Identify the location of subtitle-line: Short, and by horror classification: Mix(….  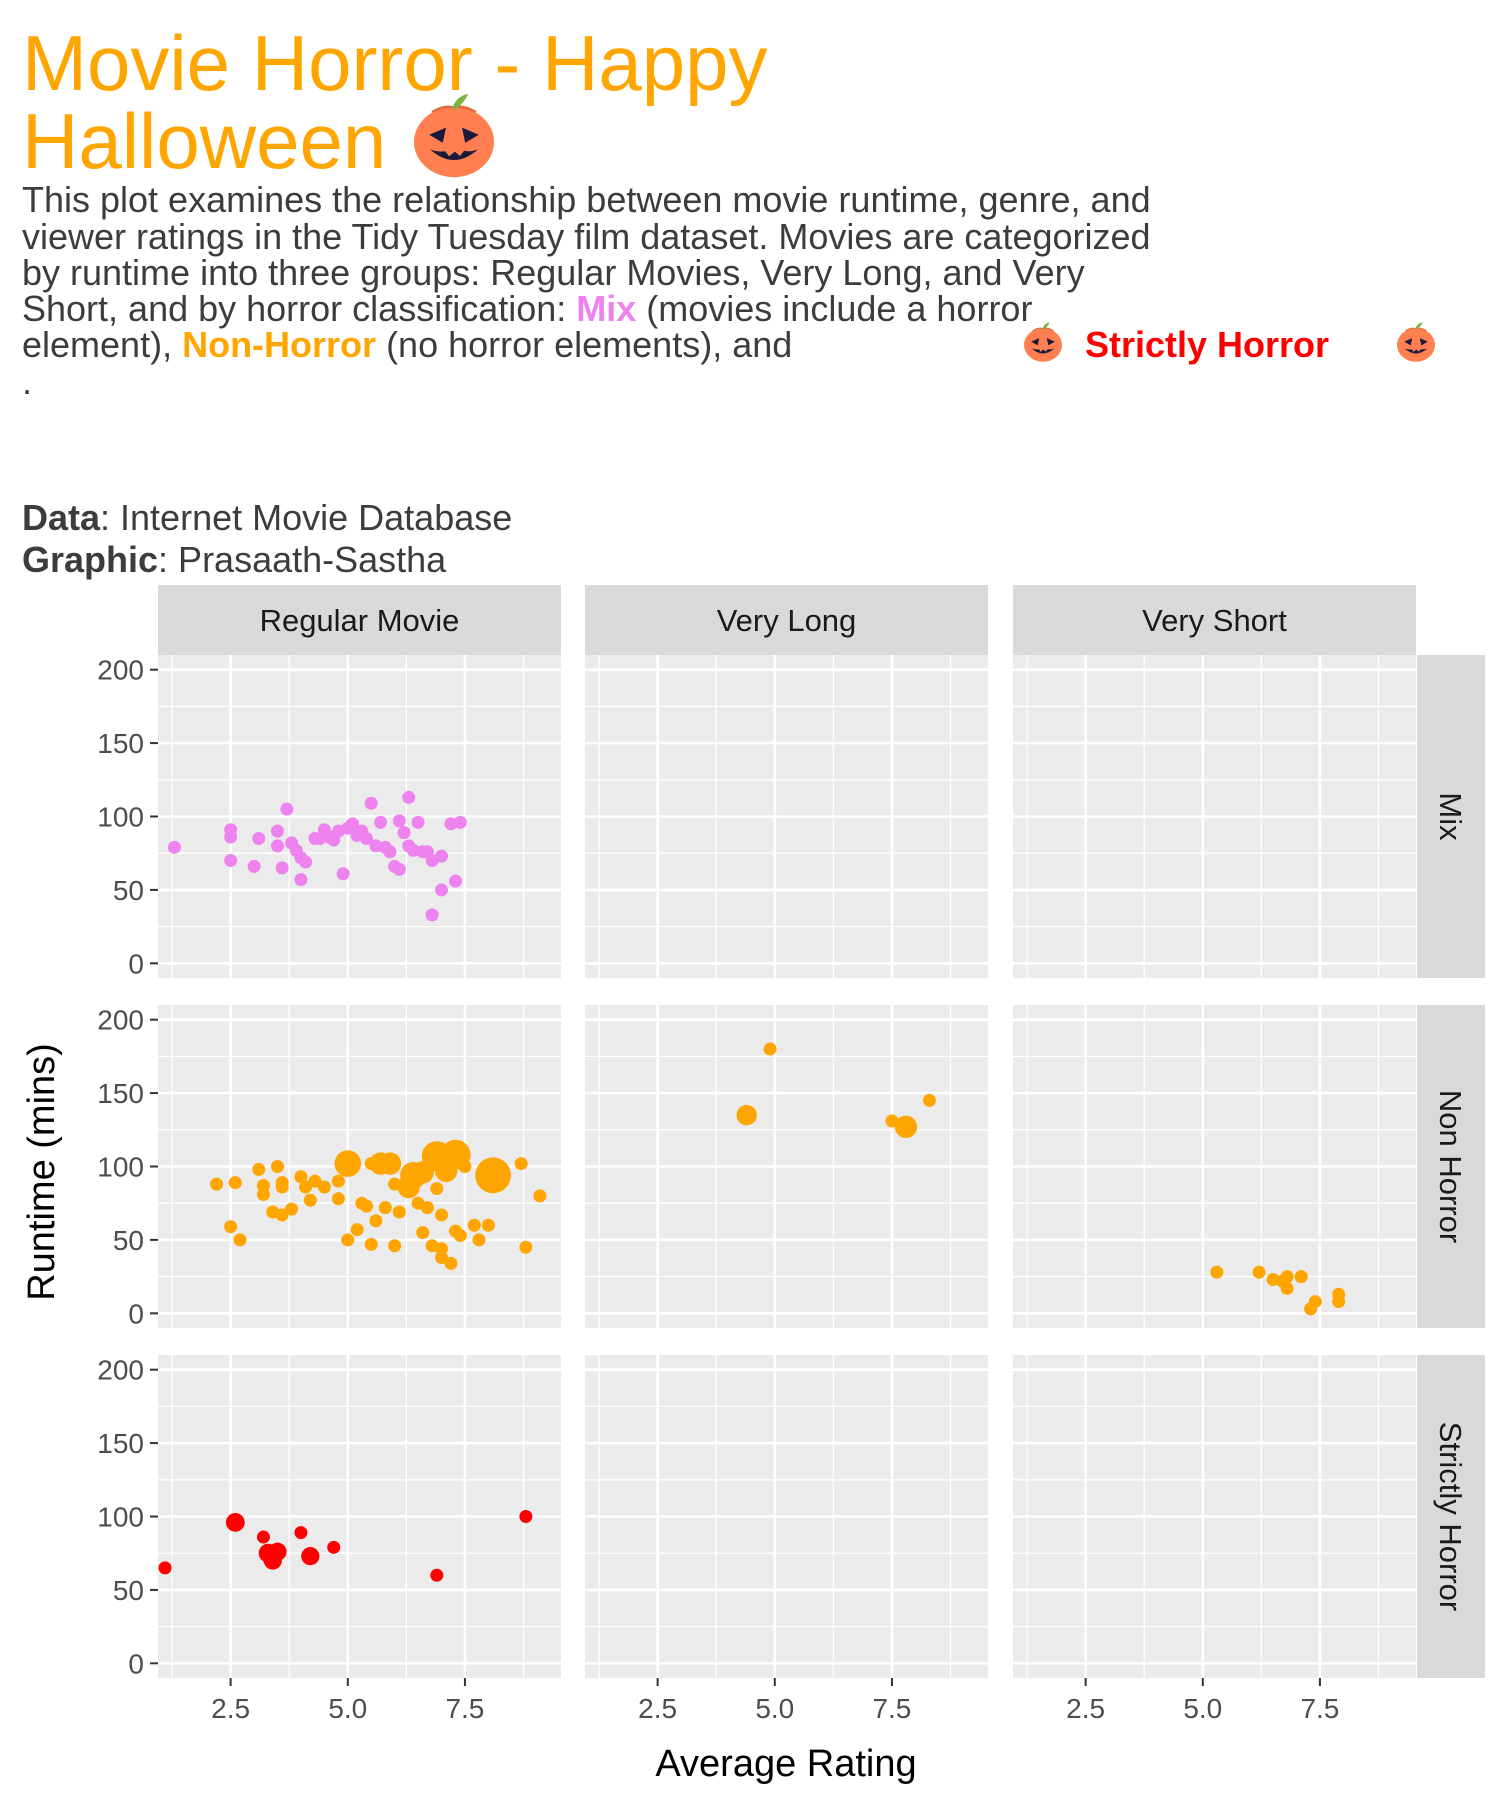
(527, 308).